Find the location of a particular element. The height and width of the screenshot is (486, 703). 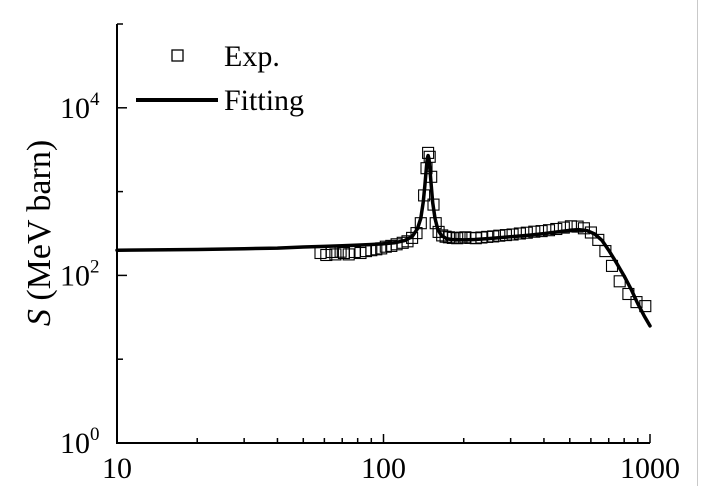

y-tick-exponent: 0 is located at coordinates (95, 434).